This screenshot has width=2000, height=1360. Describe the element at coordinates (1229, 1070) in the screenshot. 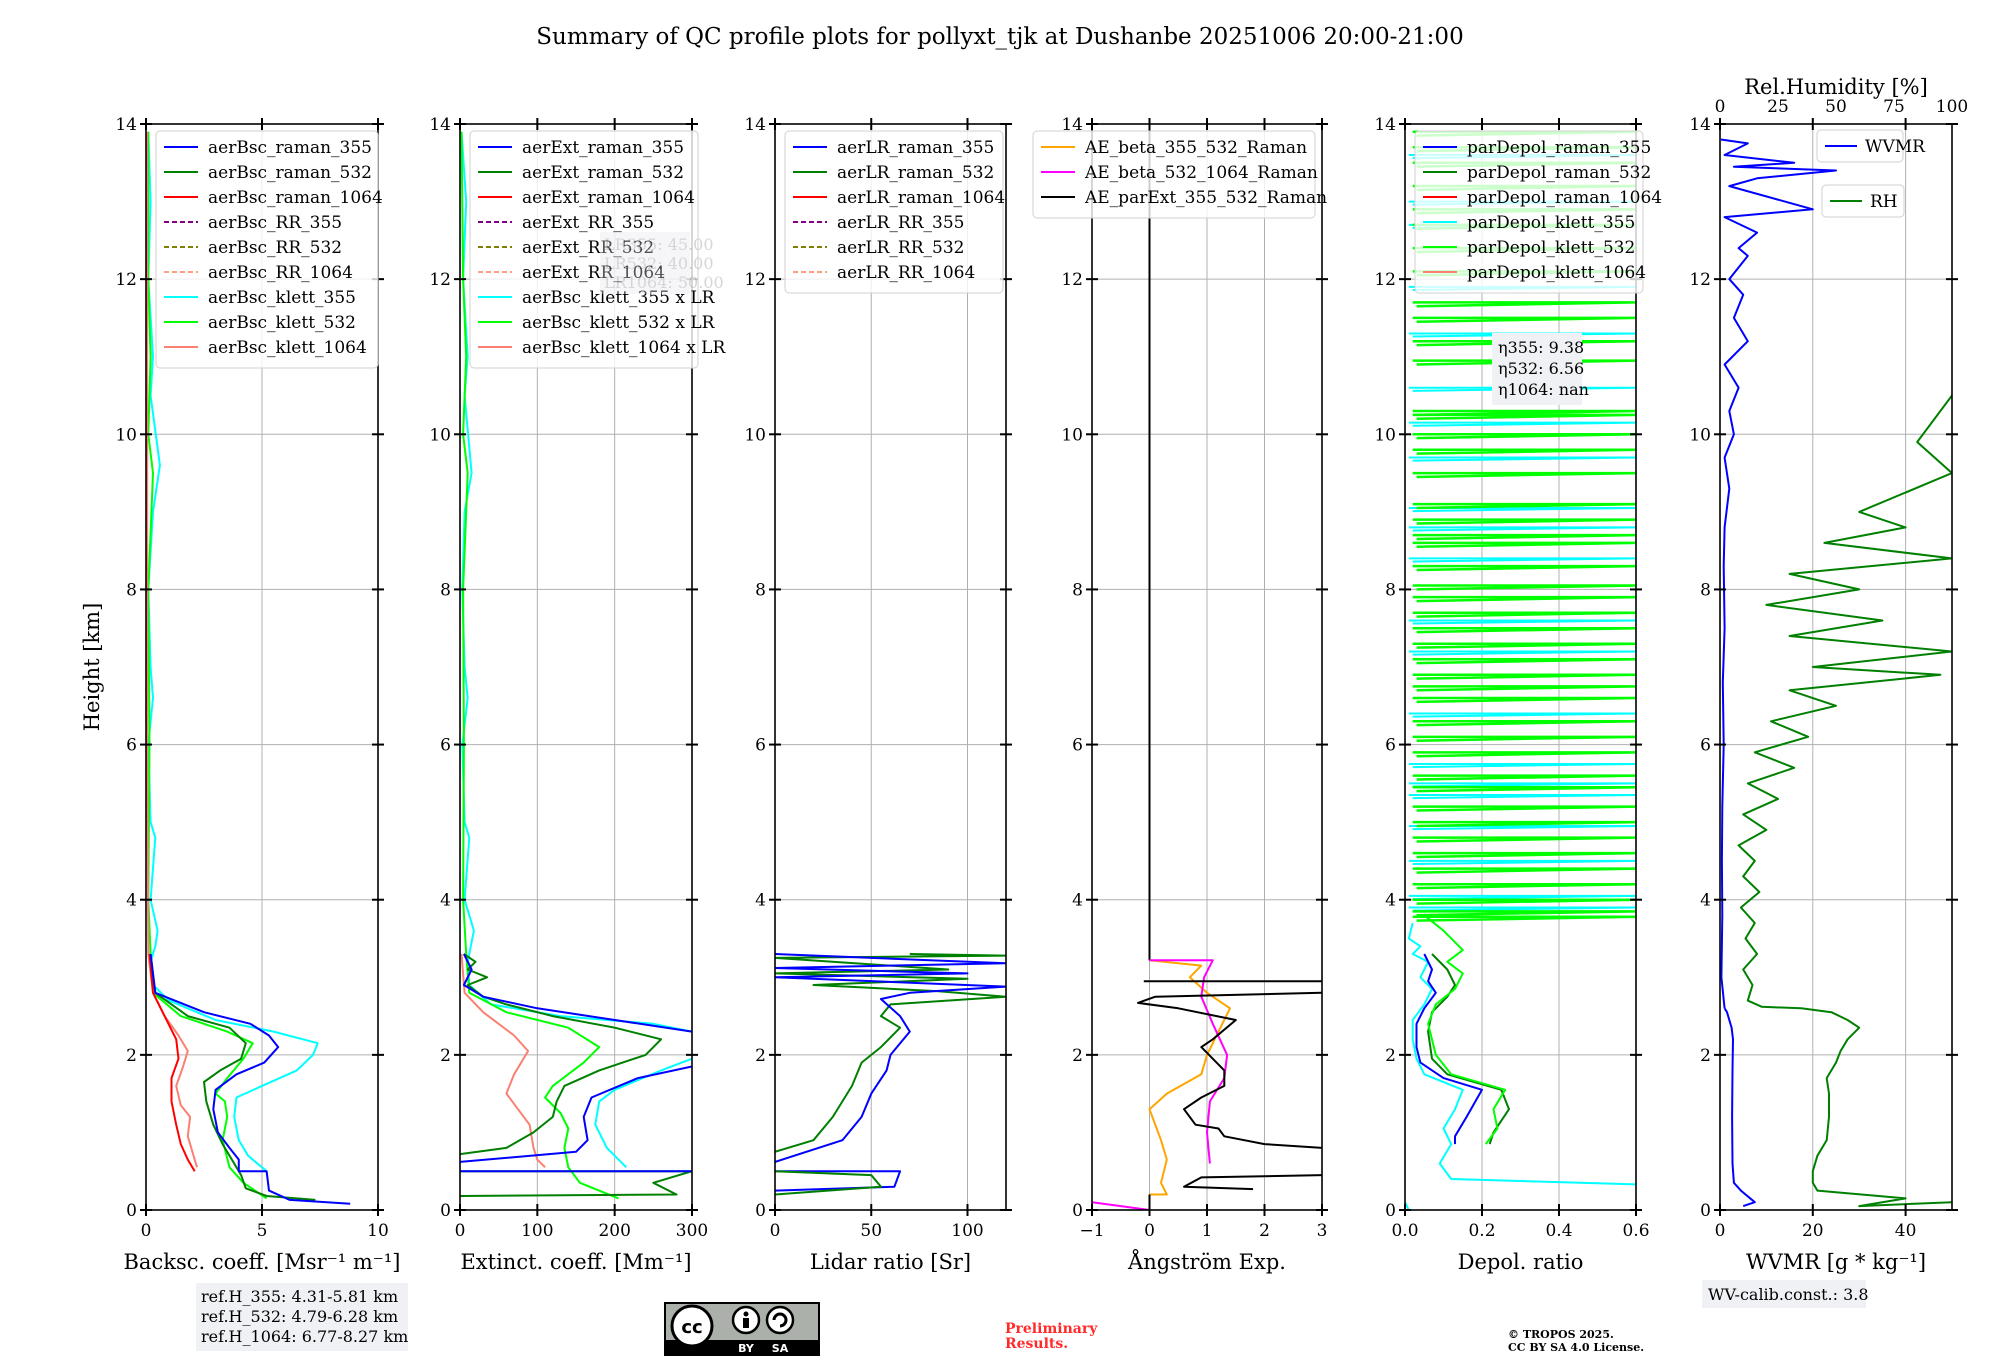

I see `series-AE_parExt_355_532_Raman-mid-` at that location.